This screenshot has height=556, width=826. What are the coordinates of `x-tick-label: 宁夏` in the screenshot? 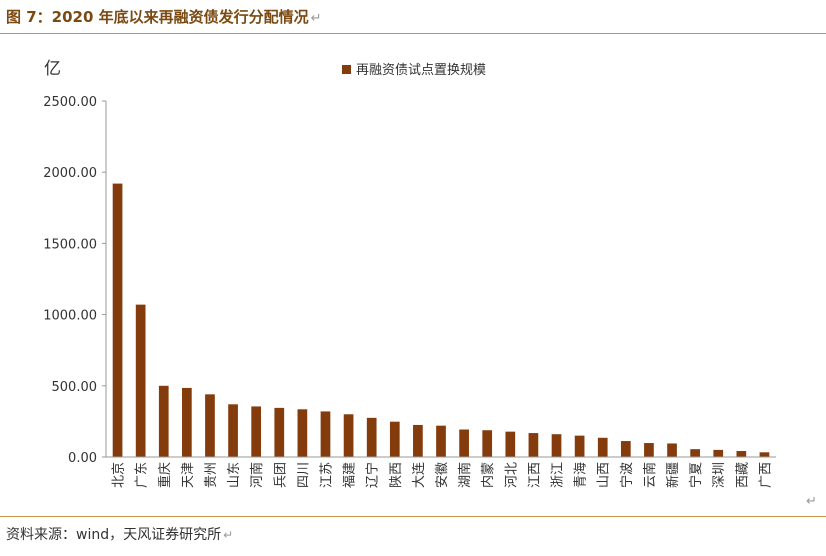 It's located at (696, 475).